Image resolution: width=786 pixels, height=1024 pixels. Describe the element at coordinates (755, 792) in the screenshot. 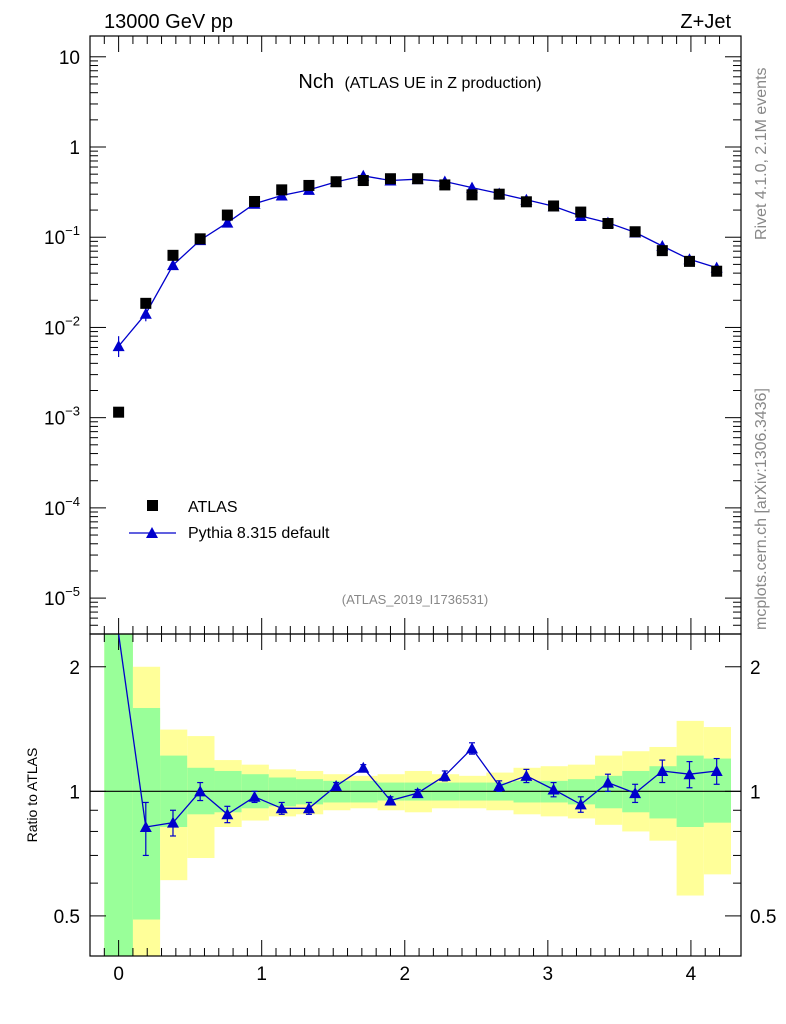

I see `ratio-ytick-label-right: 1` at that location.